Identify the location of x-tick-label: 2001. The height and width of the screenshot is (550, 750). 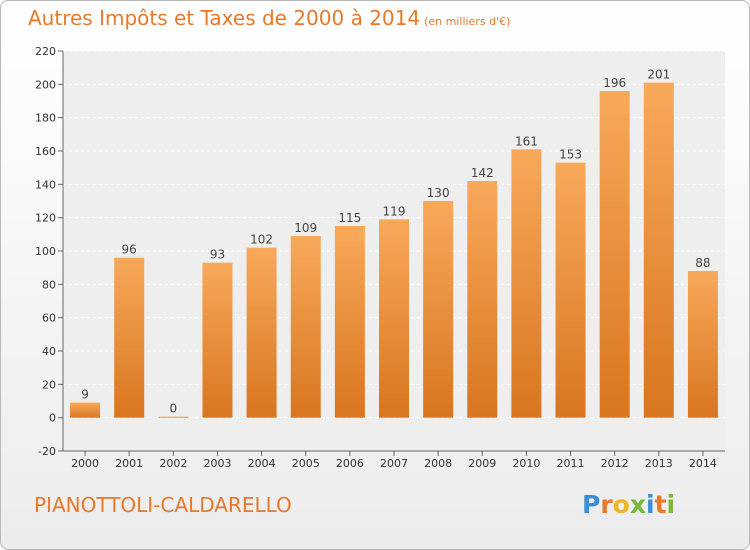
(129, 463).